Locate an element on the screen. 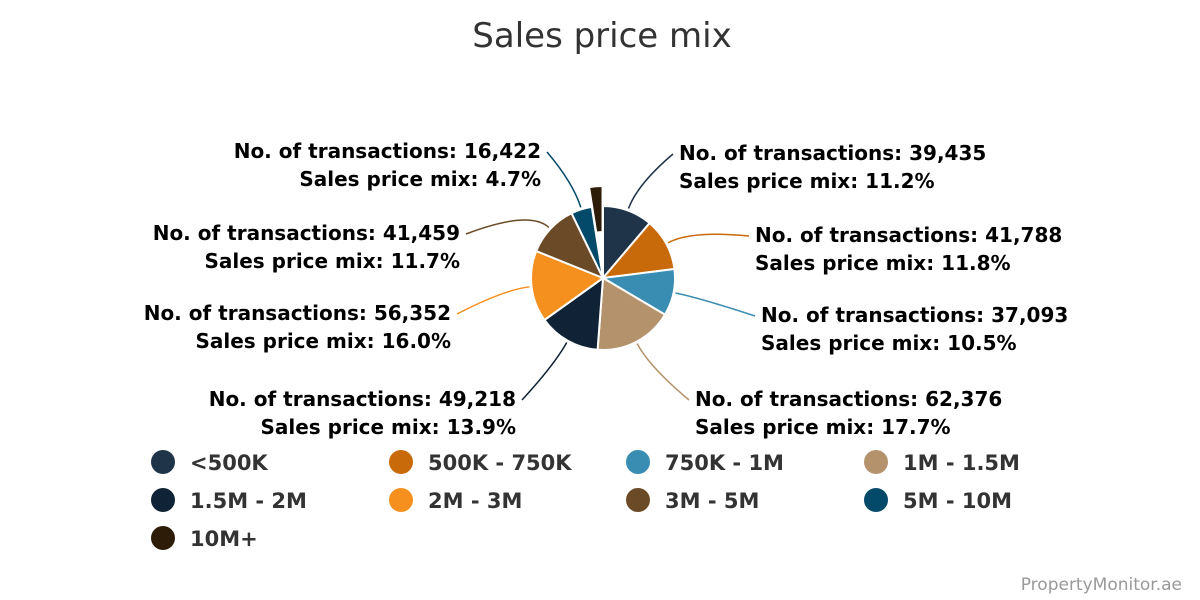  data-label-count-1-5m-2m: No. of transactions: 49,218 is located at coordinates (362, 399).